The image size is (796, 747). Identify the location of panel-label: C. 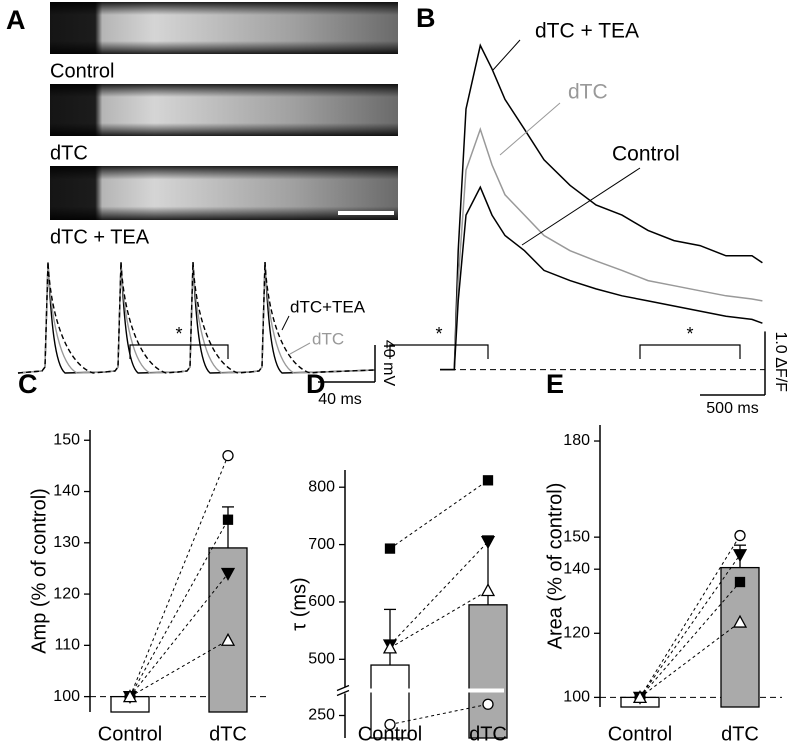
(28, 384).